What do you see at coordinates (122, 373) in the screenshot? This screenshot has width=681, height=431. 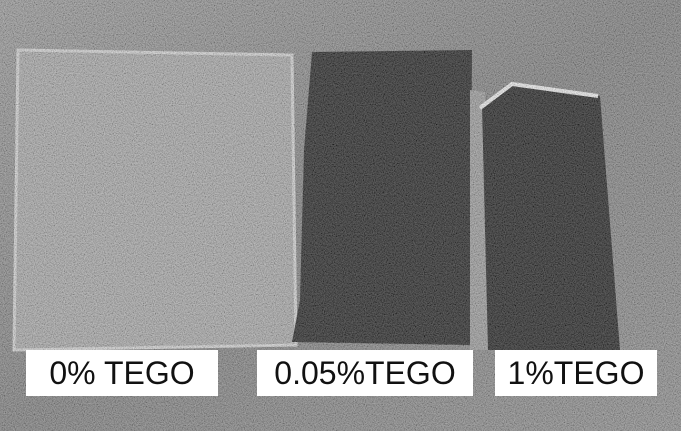 I see `label-0-percent-tego: 0% TEGO` at bounding box center [122, 373].